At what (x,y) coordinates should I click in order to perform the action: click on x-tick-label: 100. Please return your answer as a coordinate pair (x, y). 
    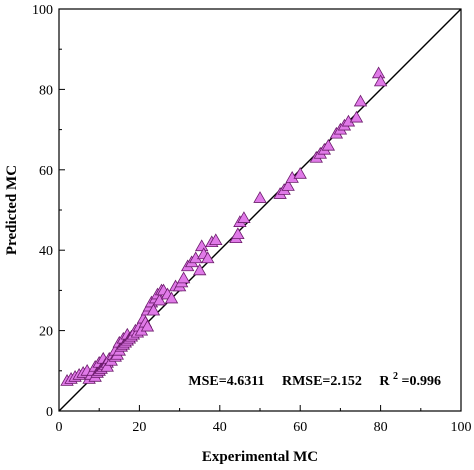
    Looking at the image, I should click on (461, 427).